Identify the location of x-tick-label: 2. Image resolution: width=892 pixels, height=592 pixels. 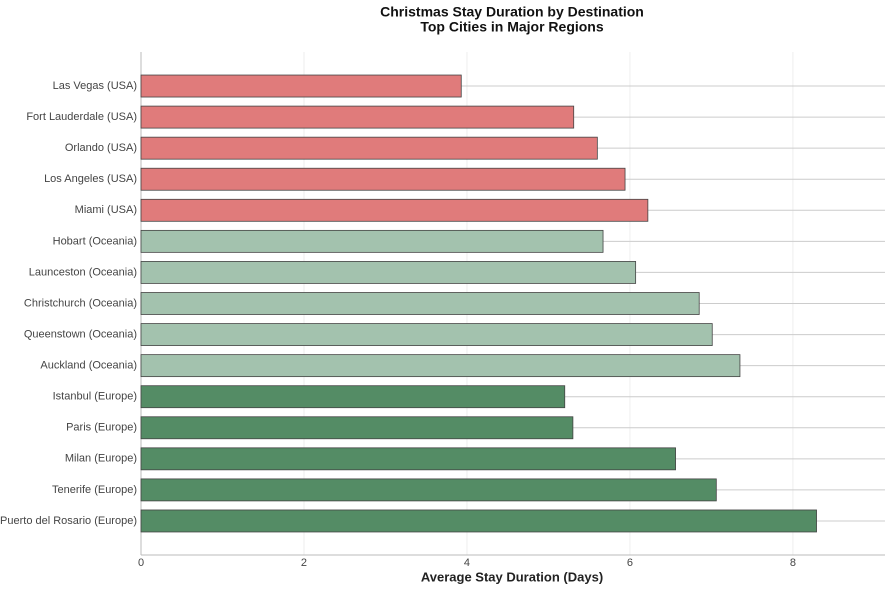
(304, 563).